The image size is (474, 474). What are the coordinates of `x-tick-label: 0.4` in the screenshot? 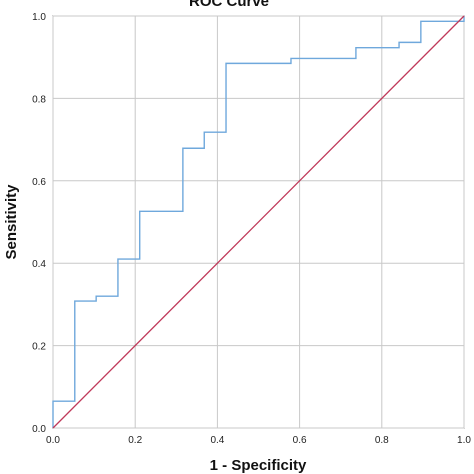 It's located at (217, 440).